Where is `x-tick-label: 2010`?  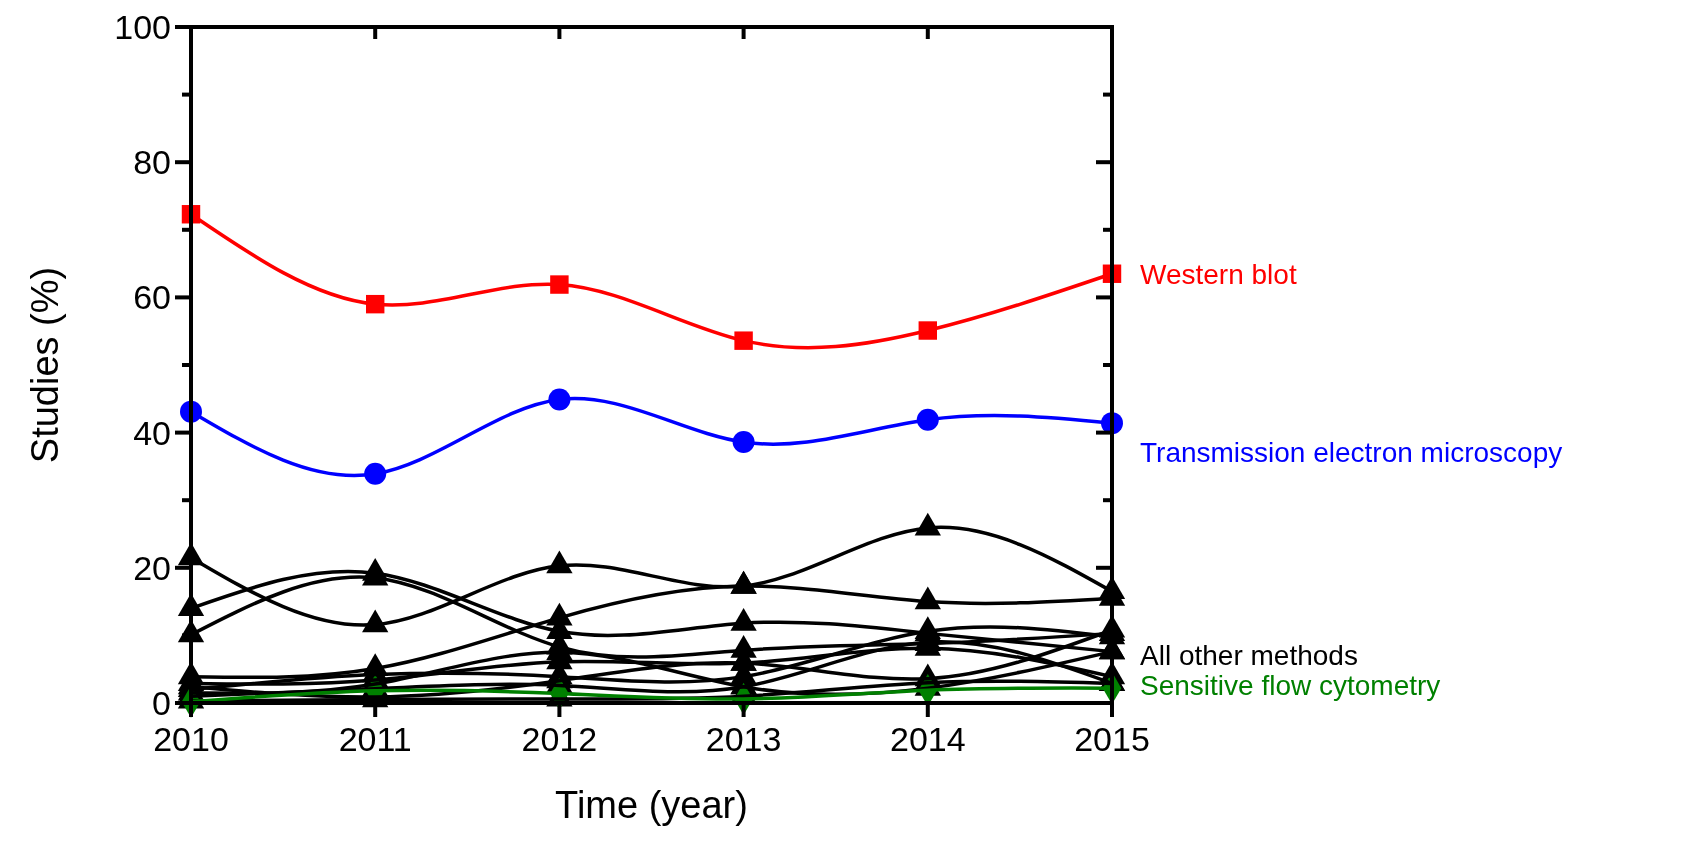
x-tick-label: 2010 is located at coordinates (191, 739).